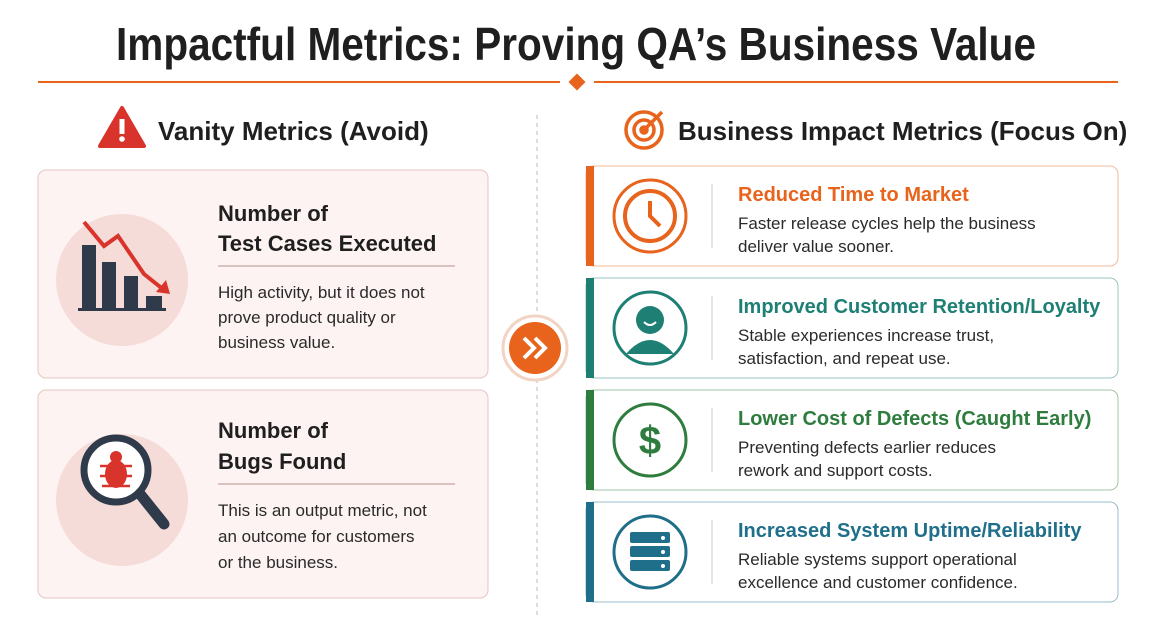 The image size is (1152, 640). What do you see at coordinates (866, 335) in the screenshot?
I see `card-text: Stable experiences increase trust,` at bounding box center [866, 335].